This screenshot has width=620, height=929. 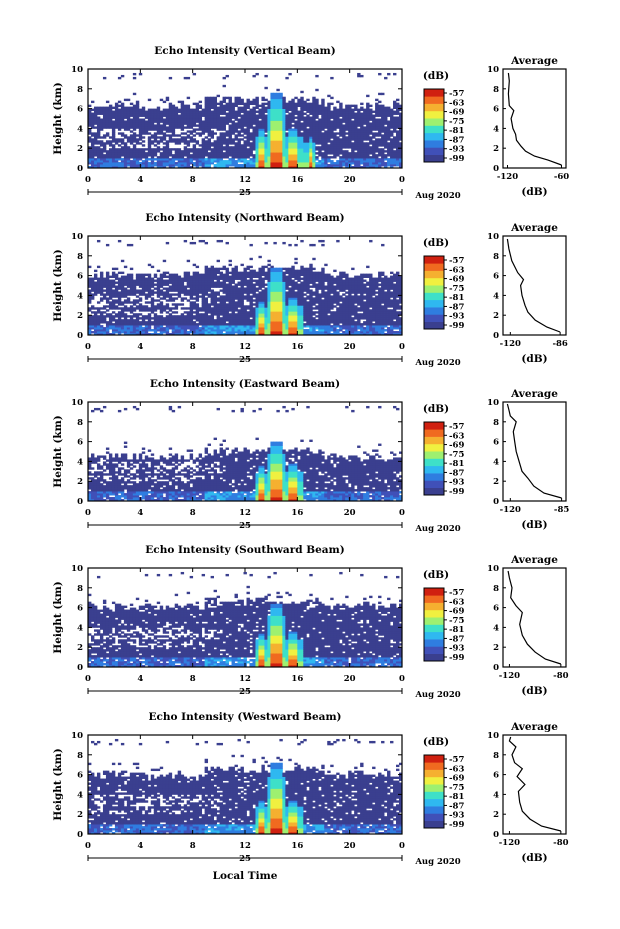 What do you see at coordinates (80, 149) in the screenshot?
I see `y-tick-label: 2` at bounding box center [80, 149].